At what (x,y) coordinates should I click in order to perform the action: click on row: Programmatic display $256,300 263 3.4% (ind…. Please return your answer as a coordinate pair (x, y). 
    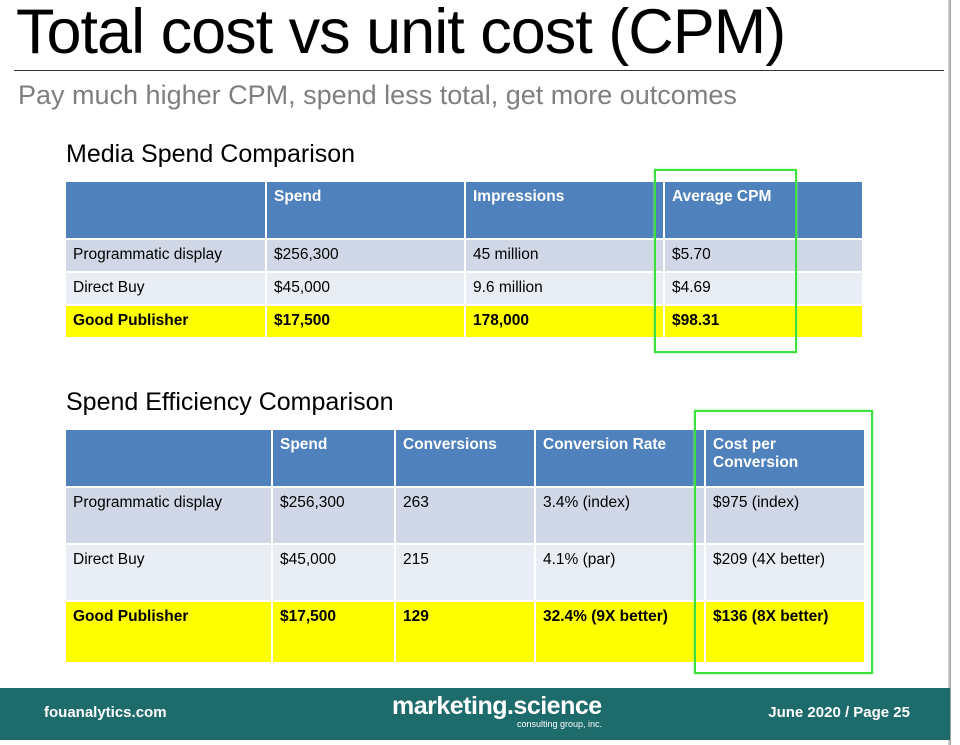
    Looking at the image, I should click on (465, 515).